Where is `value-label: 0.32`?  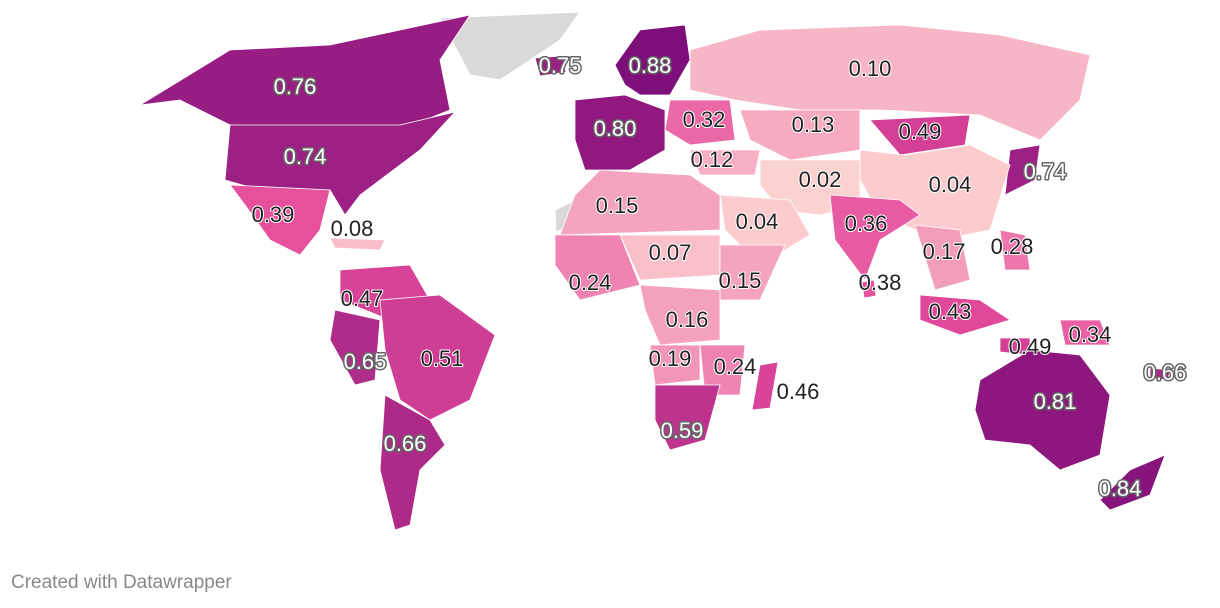
value-label: 0.32 is located at coordinates (704, 119).